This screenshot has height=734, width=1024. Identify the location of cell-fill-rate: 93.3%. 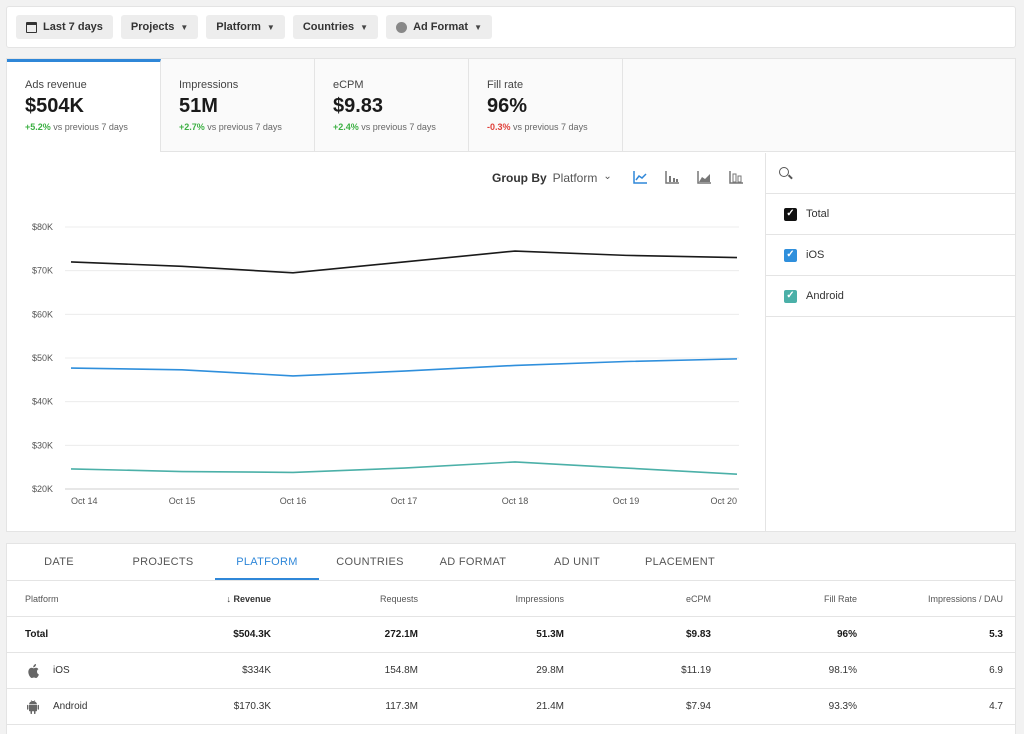
(842, 706).